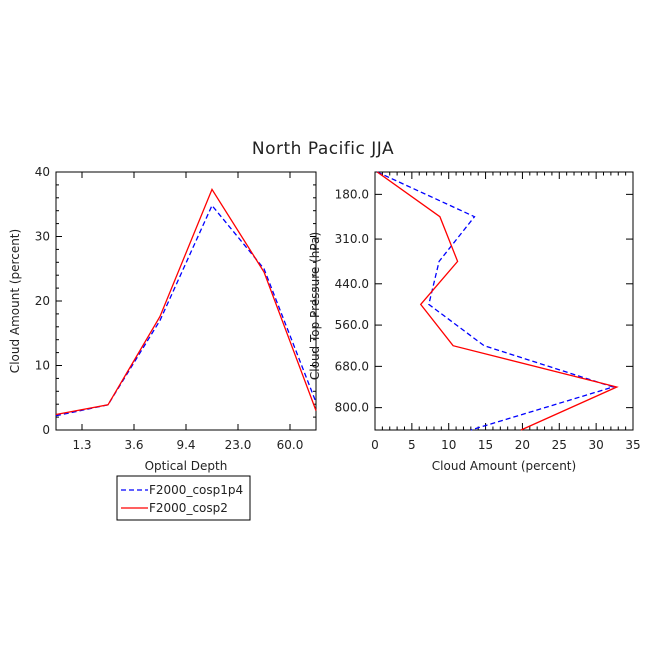 The height and width of the screenshot is (653, 648). Describe the element at coordinates (352, 194) in the screenshot. I see `right-y-tick-label: 180.0` at that location.